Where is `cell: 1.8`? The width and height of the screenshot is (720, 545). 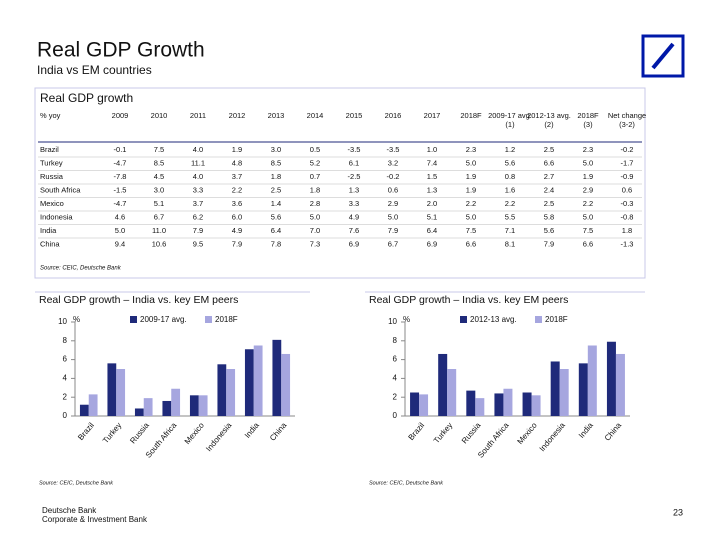
cell: 1.8 is located at coordinates (627, 230).